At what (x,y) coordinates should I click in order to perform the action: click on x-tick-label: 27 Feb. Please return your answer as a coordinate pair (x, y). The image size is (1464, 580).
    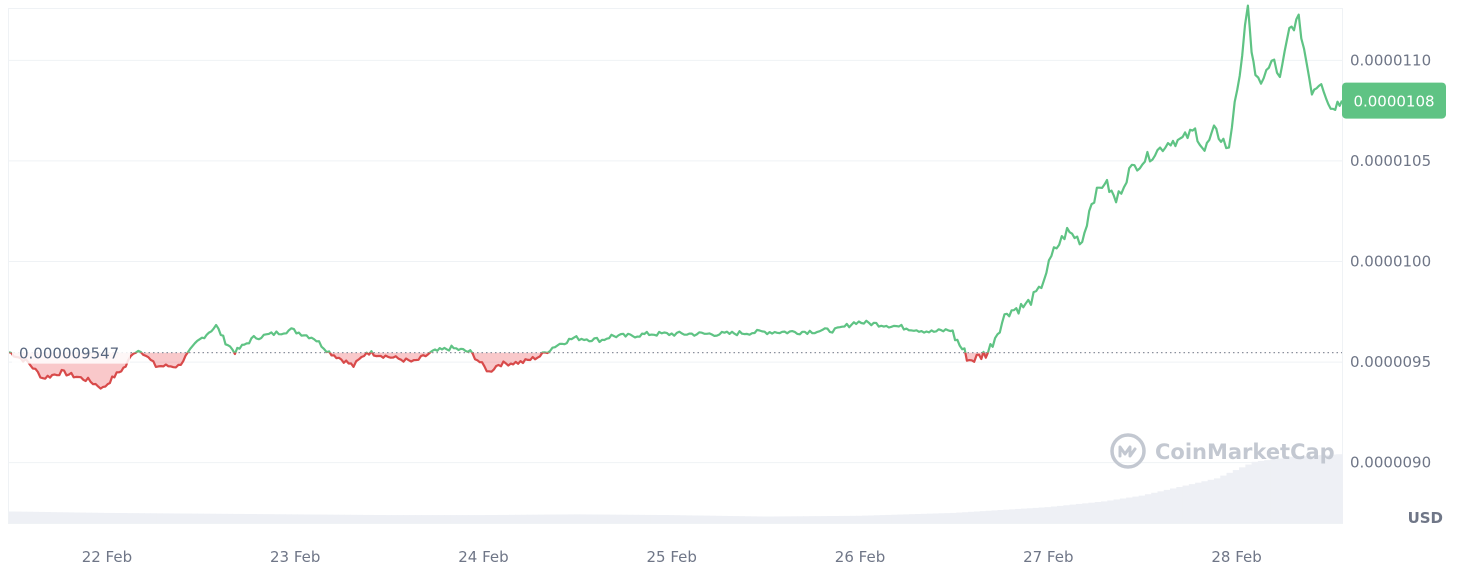
    Looking at the image, I should click on (1048, 557).